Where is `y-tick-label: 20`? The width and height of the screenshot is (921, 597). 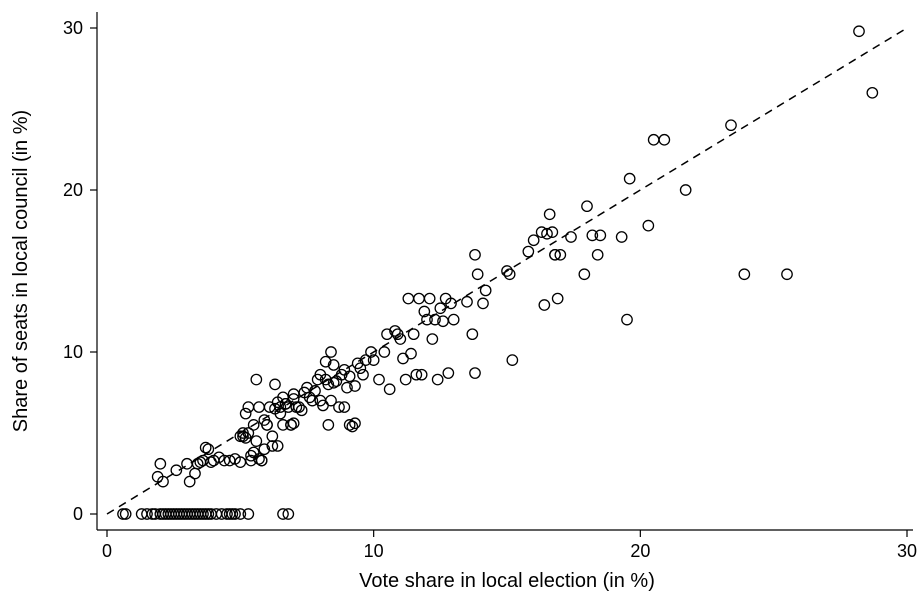
y-tick-label: 20 is located at coordinates (73, 190).